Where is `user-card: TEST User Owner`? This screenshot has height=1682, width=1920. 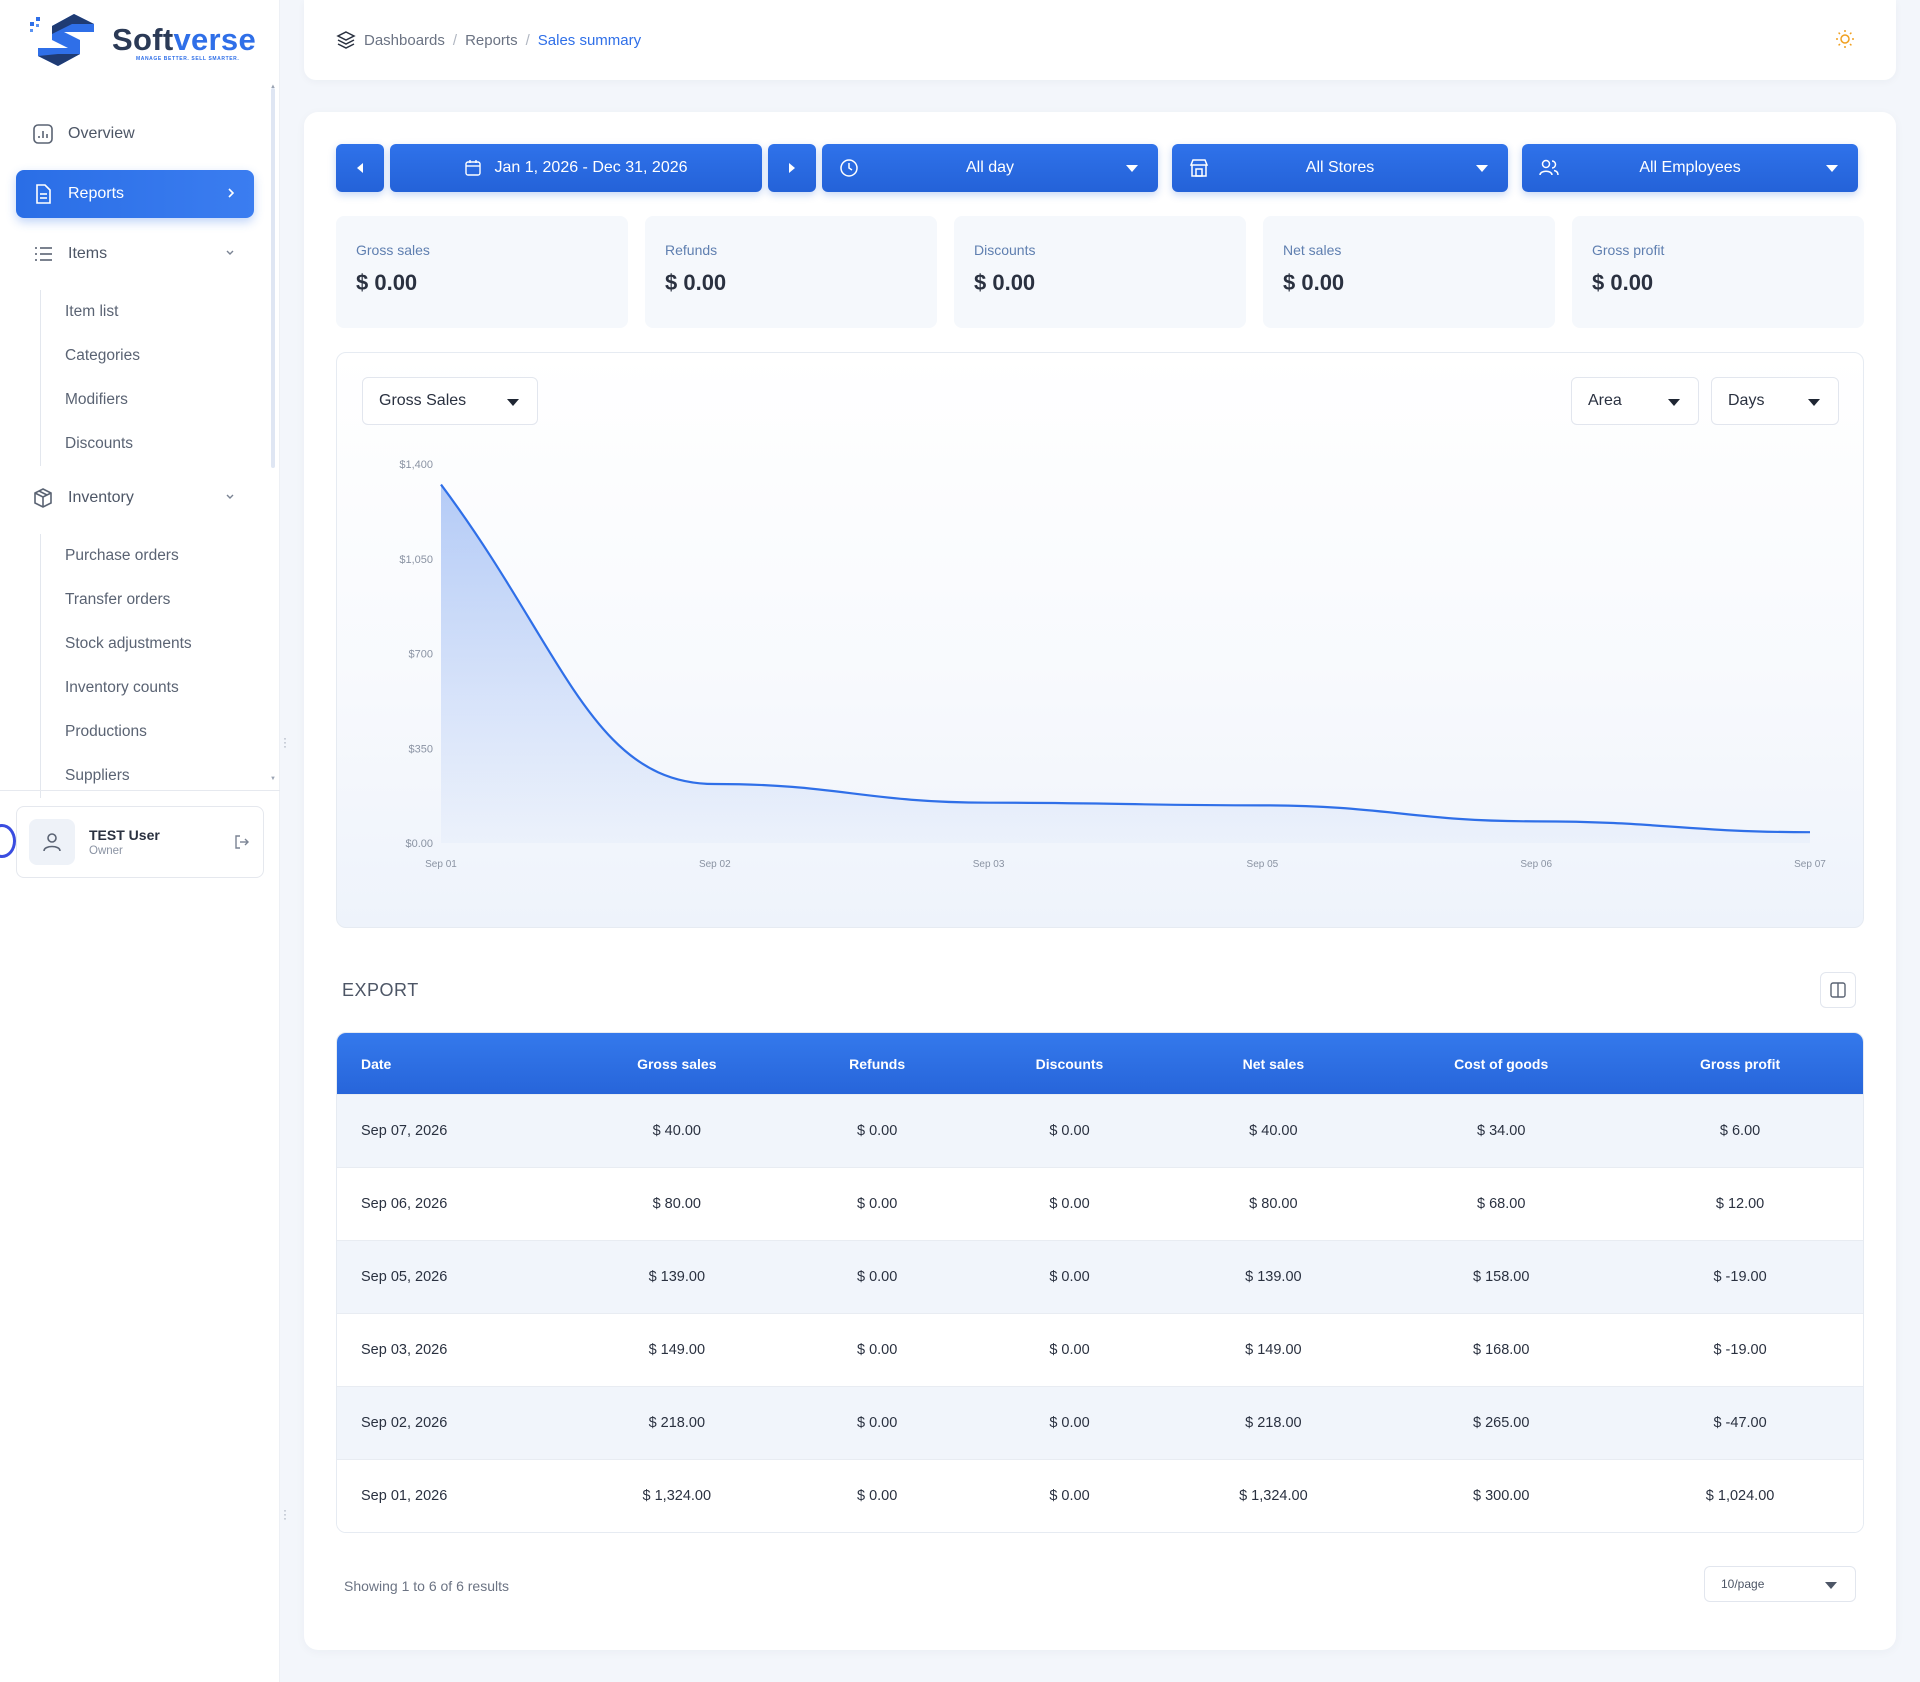 user-card: TEST User Owner is located at coordinates (140, 842).